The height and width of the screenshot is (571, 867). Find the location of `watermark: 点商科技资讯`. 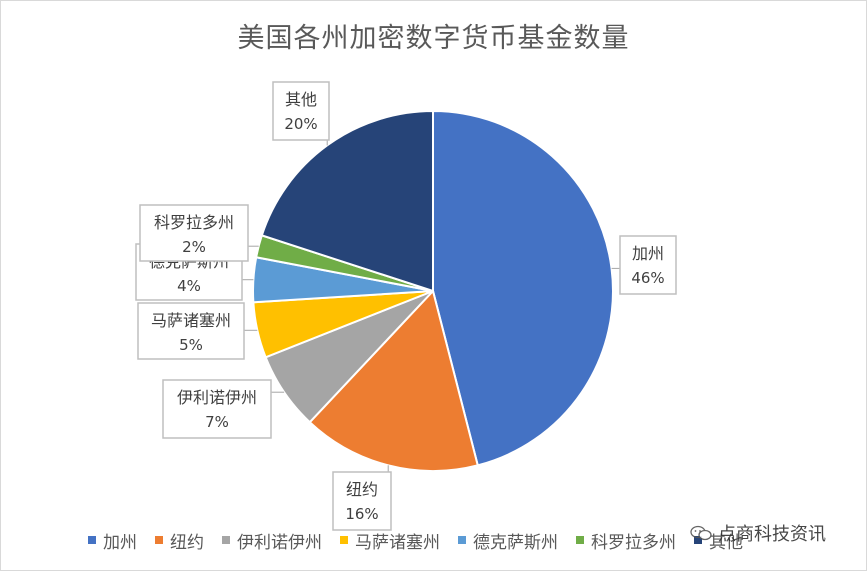

watermark: 点商科技资讯 is located at coordinates (758, 533).